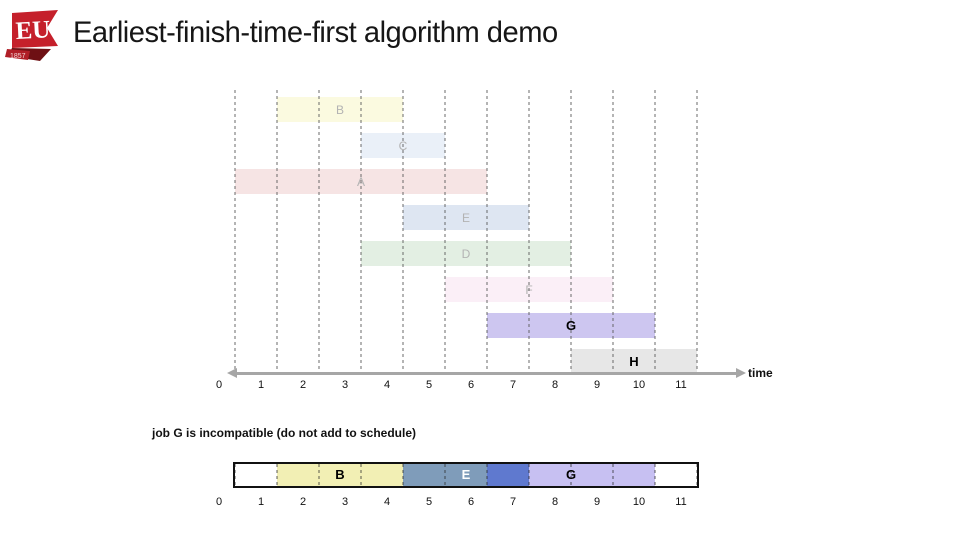 The height and width of the screenshot is (540, 960). I want to click on schedule-gridline-t10, so click(655, 475).